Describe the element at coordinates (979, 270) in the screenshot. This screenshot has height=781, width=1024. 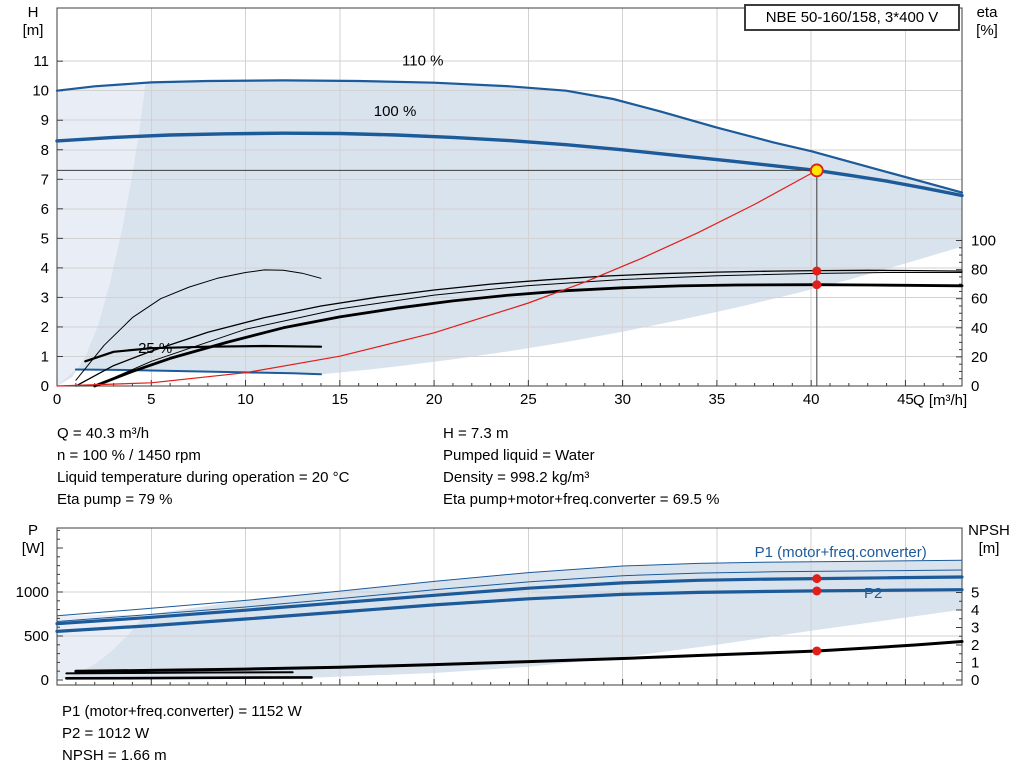
I see `tick-label: 80` at that location.